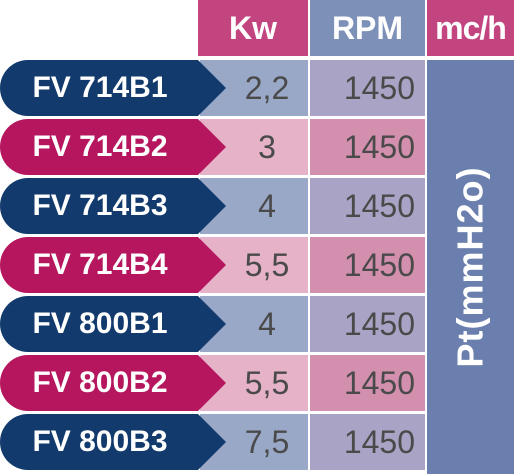 This screenshot has width=514, height=474. Describe the element at coordinates (100, 323) in the screenshot. I see `model-label: FV 800B1` at that location.